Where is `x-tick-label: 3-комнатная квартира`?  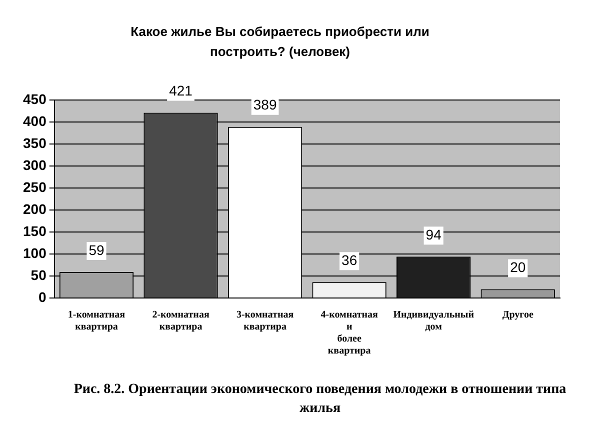
x-tick-label: 3-комнатная квартира is located at coordinates (265, 321).